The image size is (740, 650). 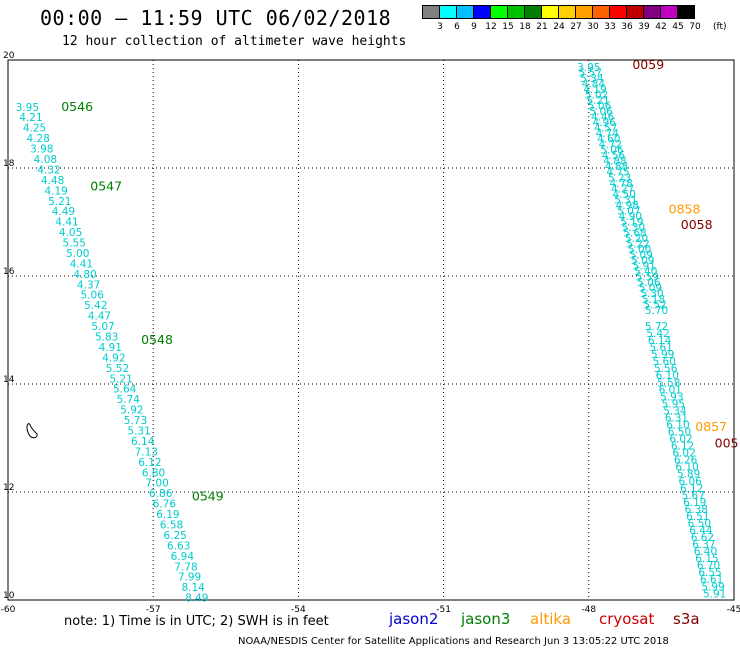 I want to click on swh-value: 6.31, so click(x=676, y=418).